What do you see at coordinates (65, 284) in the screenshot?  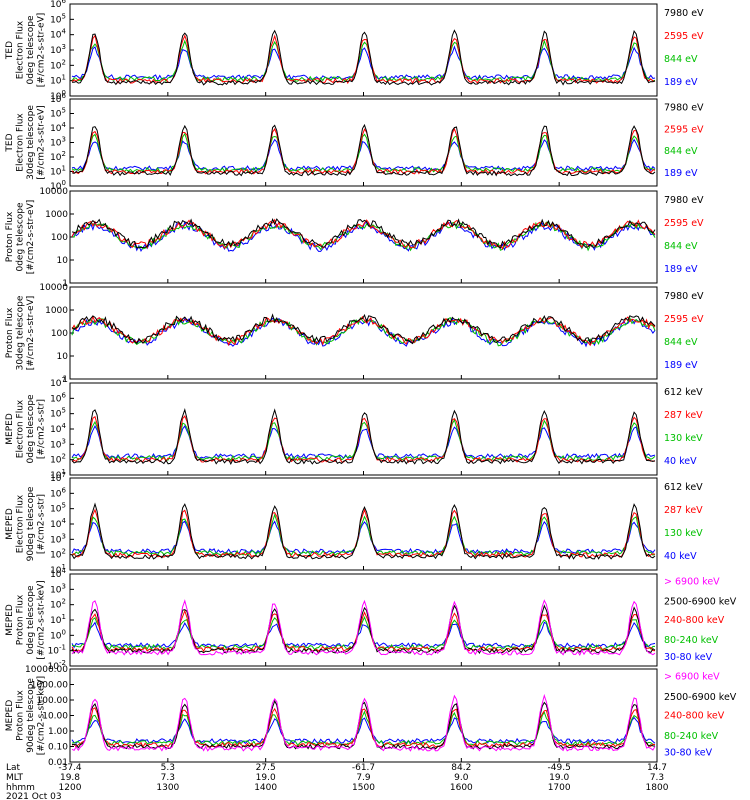 I see `y-tick-label: 1` at bounding box center [65, 284].